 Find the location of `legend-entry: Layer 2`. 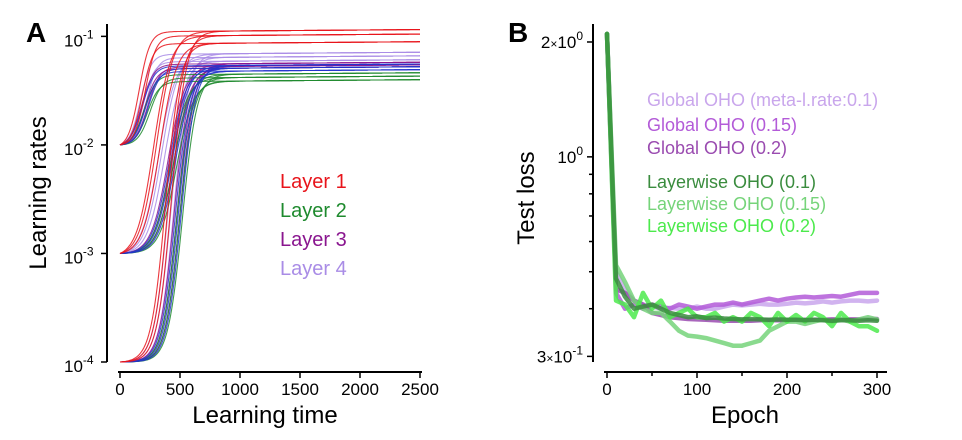

legend-entry: Layer 2 is located at coordinates (313, 211).